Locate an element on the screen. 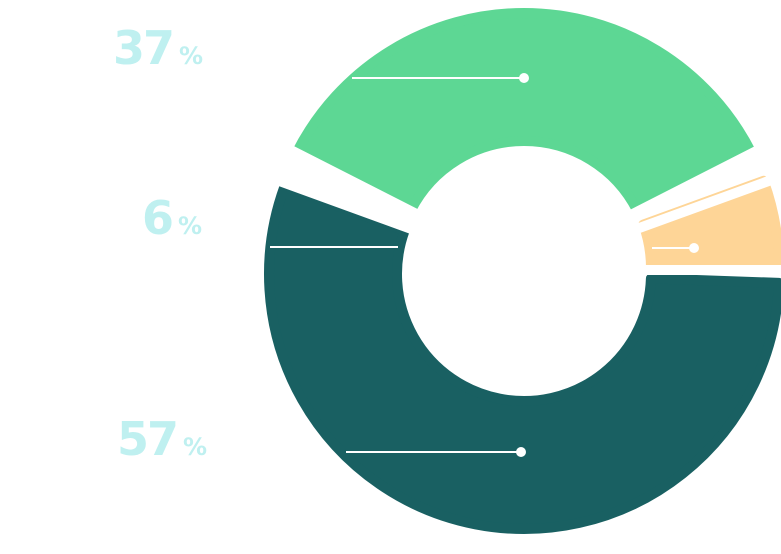 The image size is (781, 554). percent-label-green: 37% is located at coordinates (158, 48).